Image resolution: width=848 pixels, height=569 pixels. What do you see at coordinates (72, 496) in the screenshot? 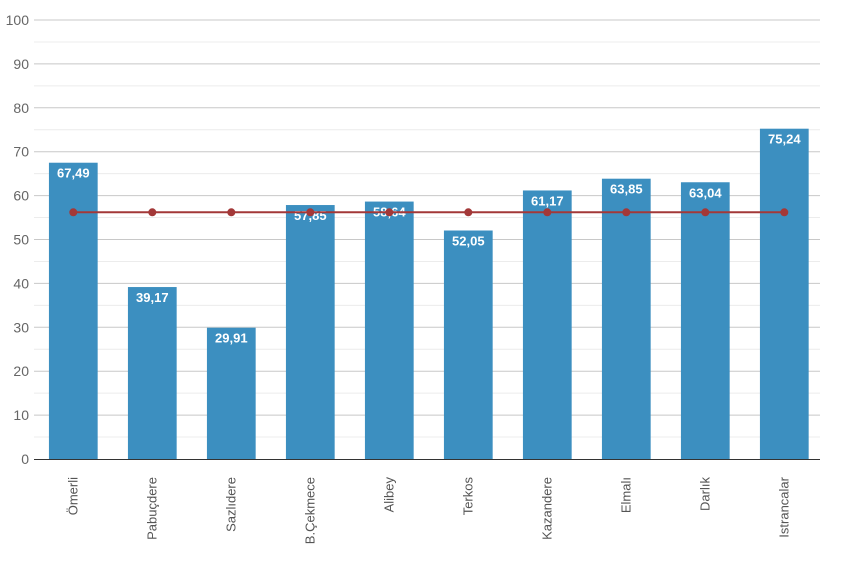
I see `x-category-label: Ömerli` at bounding box center [72, 496].